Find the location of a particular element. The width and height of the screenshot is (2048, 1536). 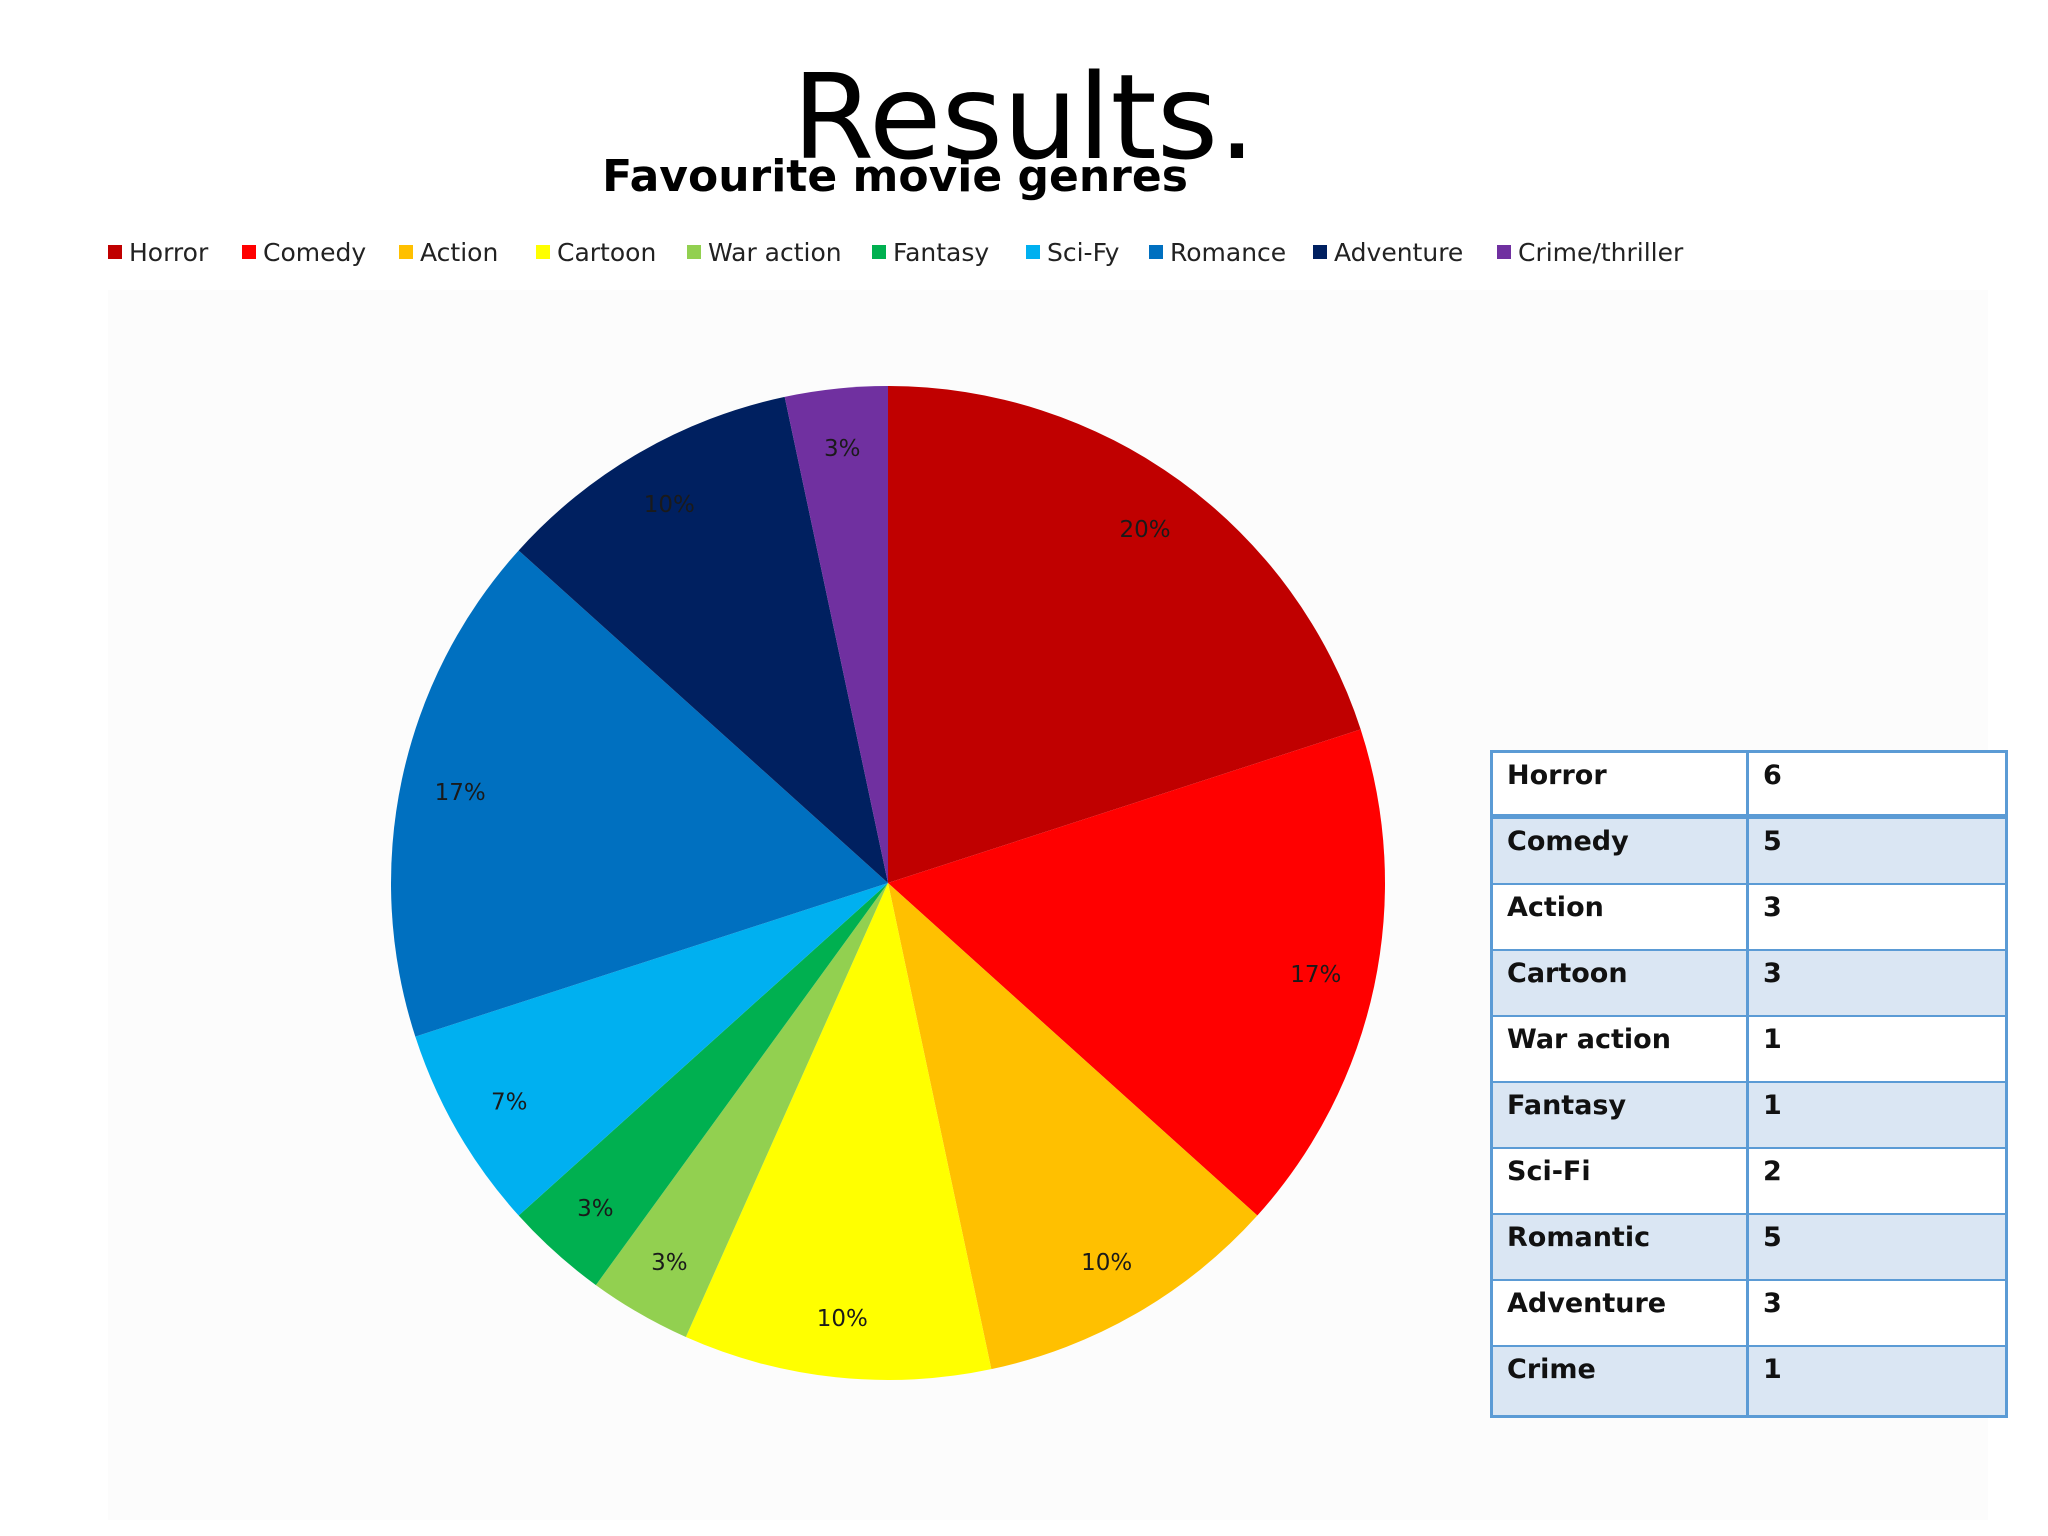

legend-item: War action is located at coordinates (764, 253).